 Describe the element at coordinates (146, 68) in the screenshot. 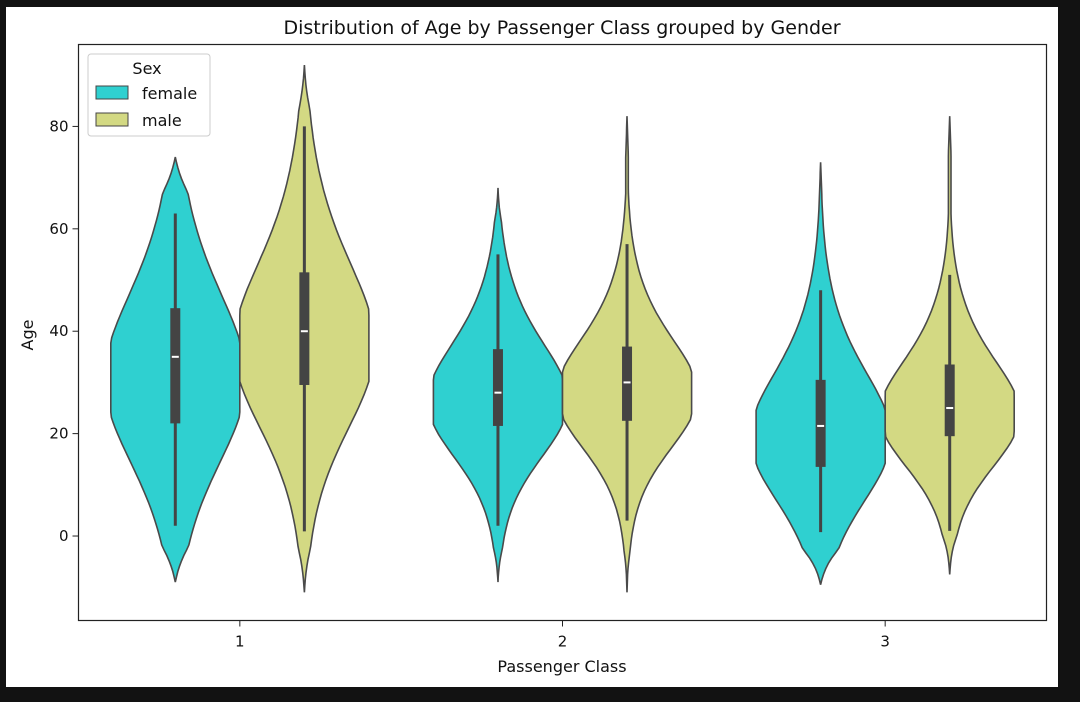

I see `legend-title: Sex` at that location.